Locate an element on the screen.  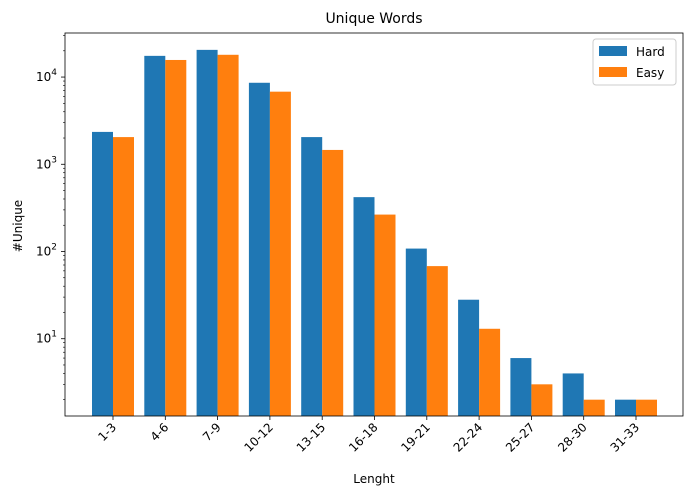
x-tick-label: 4-6 is located at coordinates (160, 432).